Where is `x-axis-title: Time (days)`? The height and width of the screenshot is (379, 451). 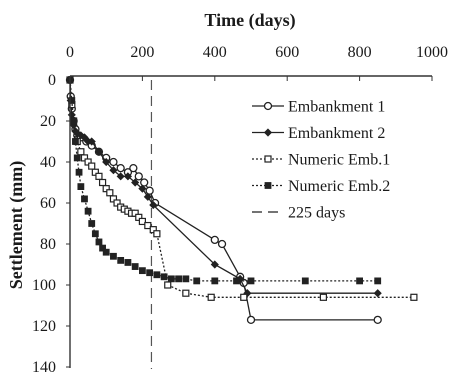
x-axis-title: Time (days) is located at coordinates (249, 20).